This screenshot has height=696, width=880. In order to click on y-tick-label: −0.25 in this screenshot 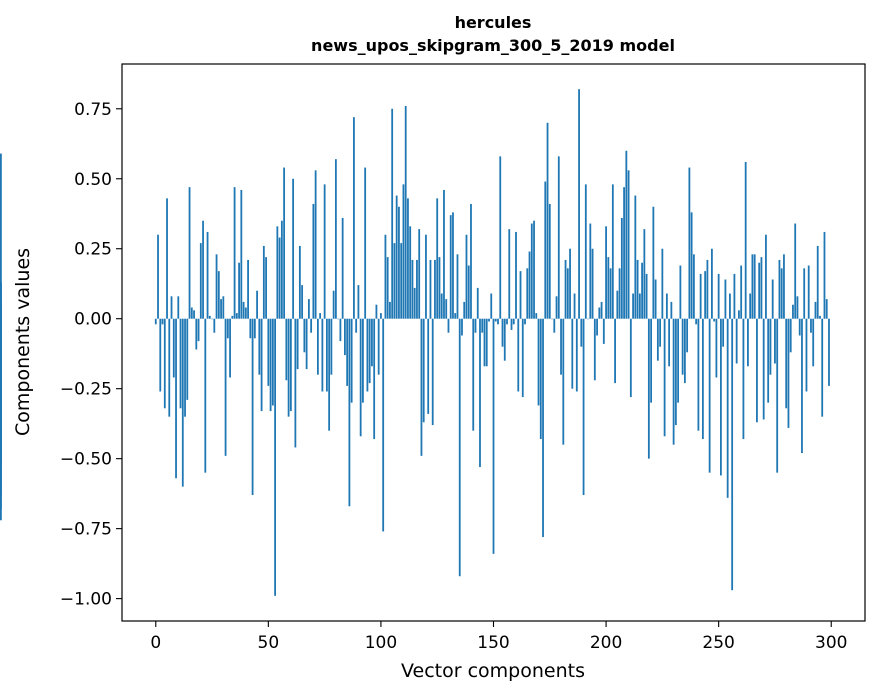, I will do `click(86, 390)`.